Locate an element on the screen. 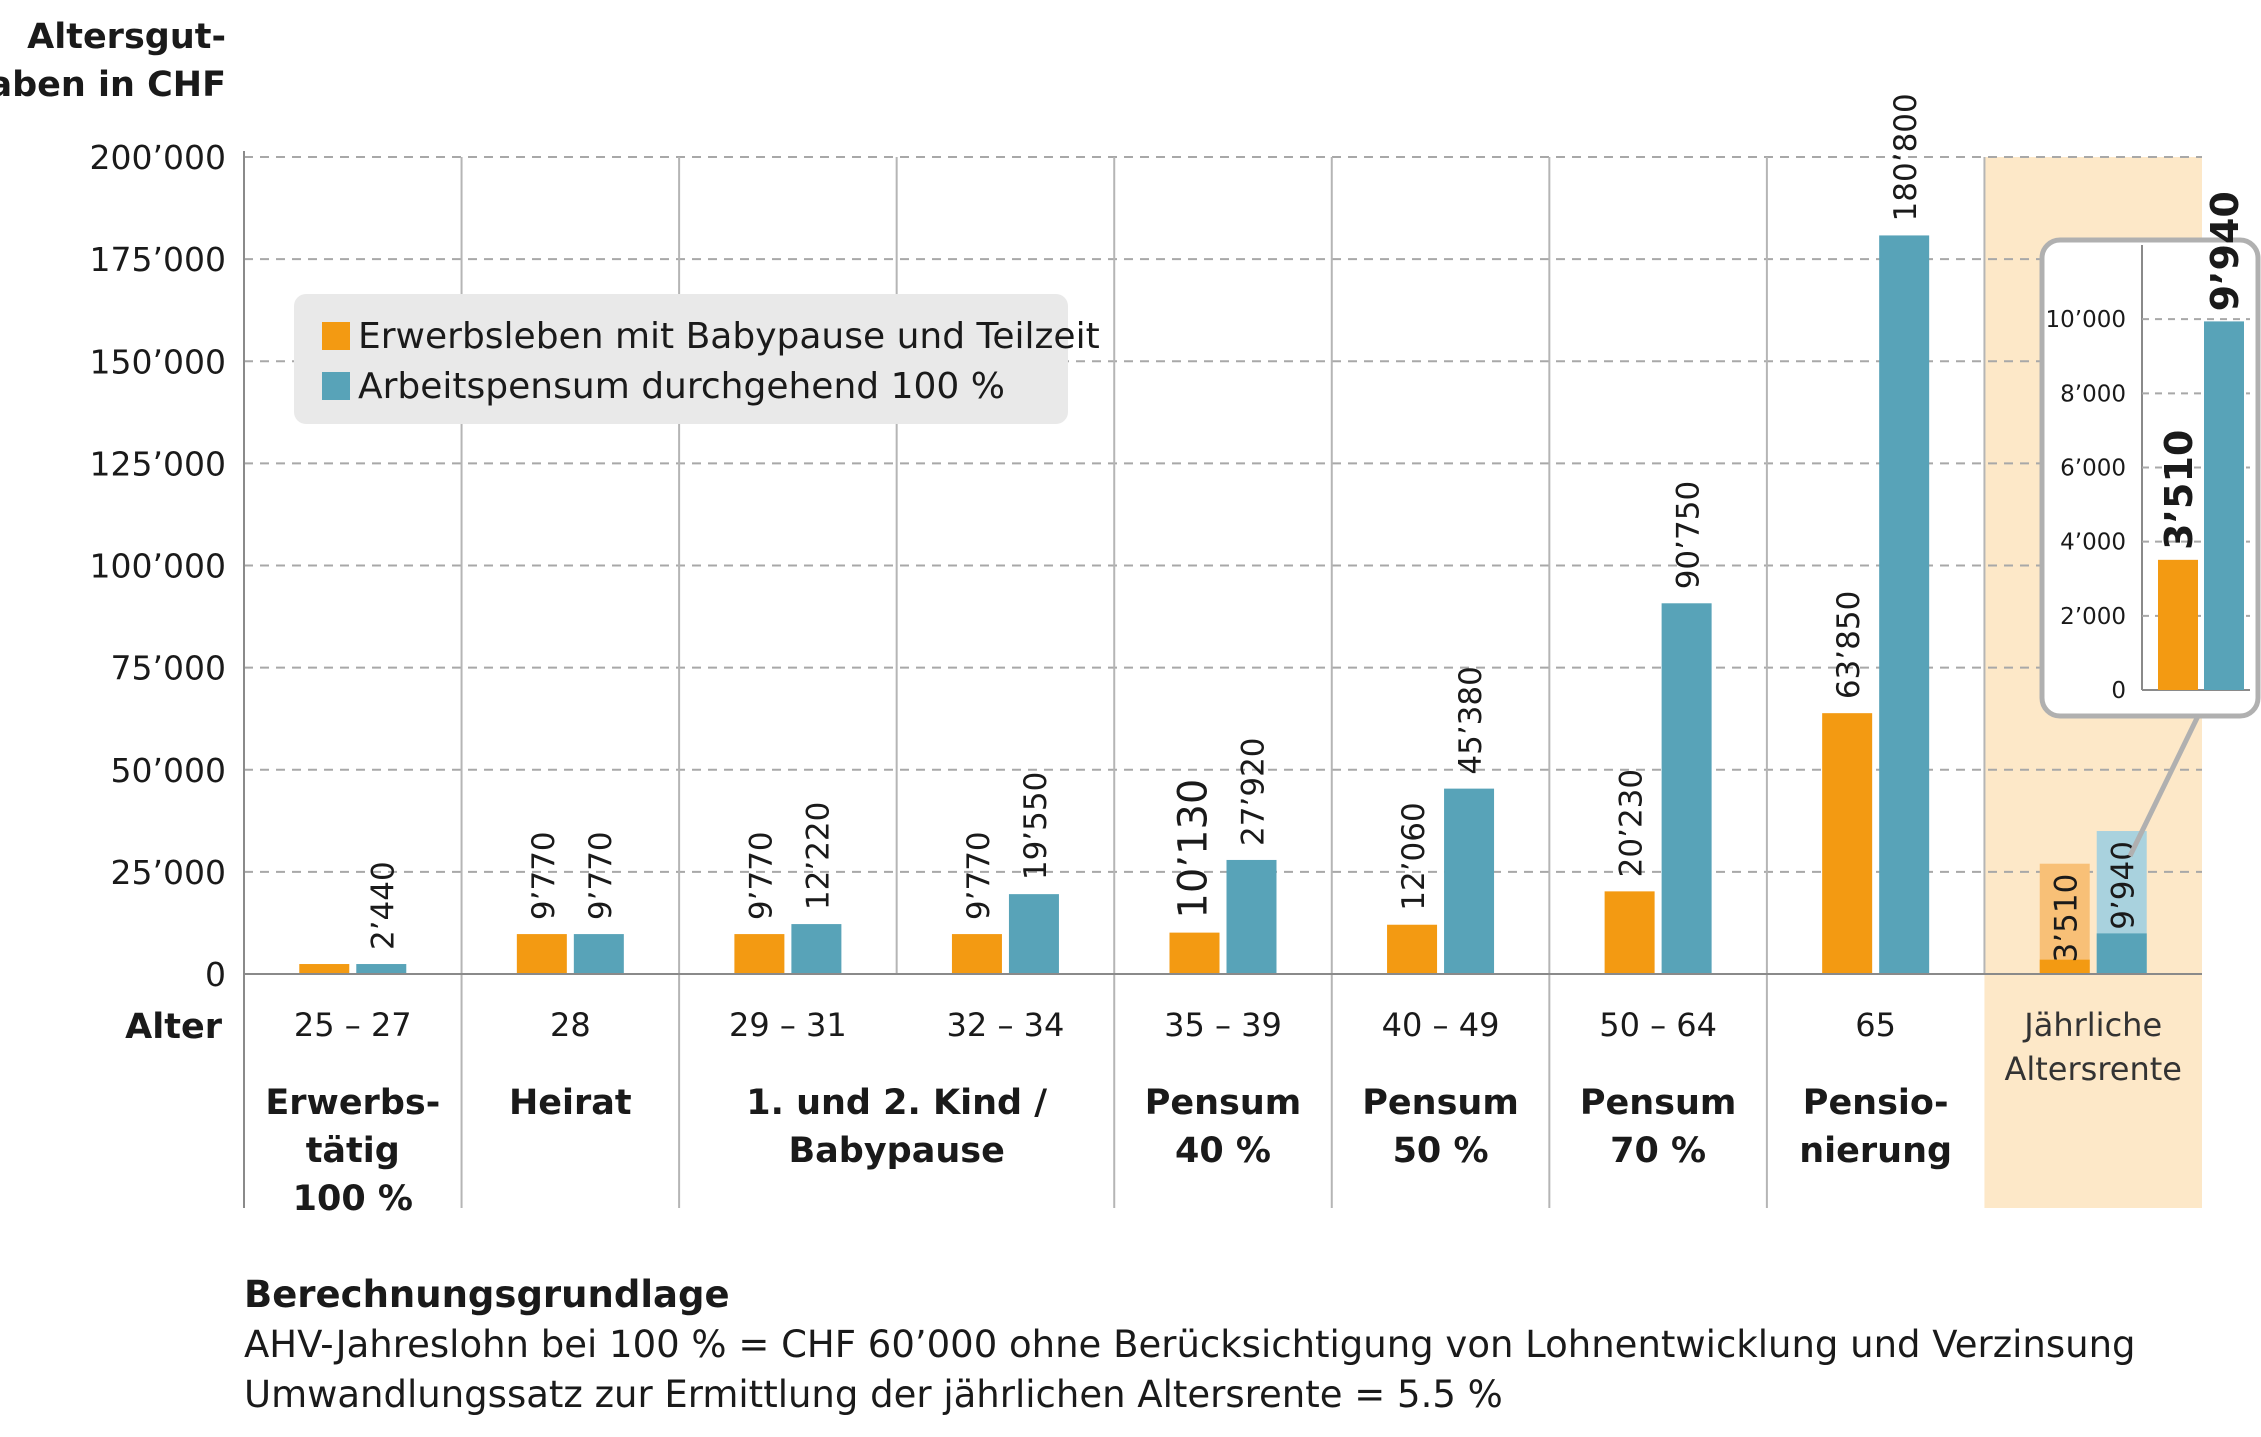 This screenshot has height=1437, width=2261. y-tick-label: 200’000 is located at coordinates (158, 157).